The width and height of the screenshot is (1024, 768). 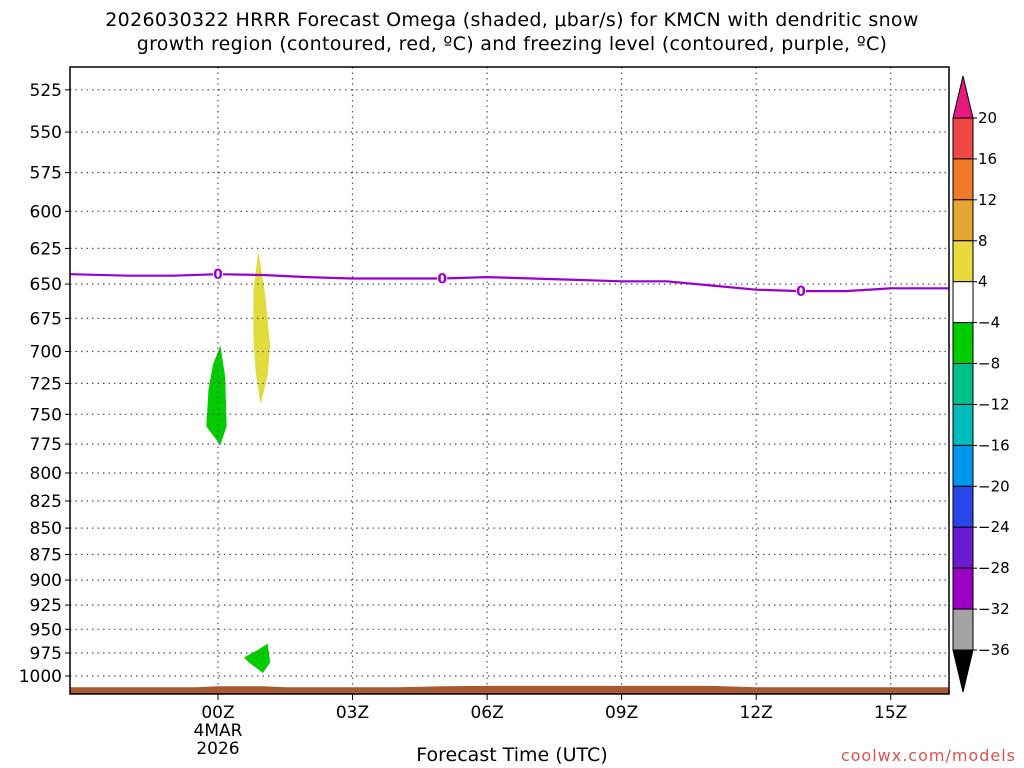 I want to click on colorbar-label: −24, so click(x=994, y=527).